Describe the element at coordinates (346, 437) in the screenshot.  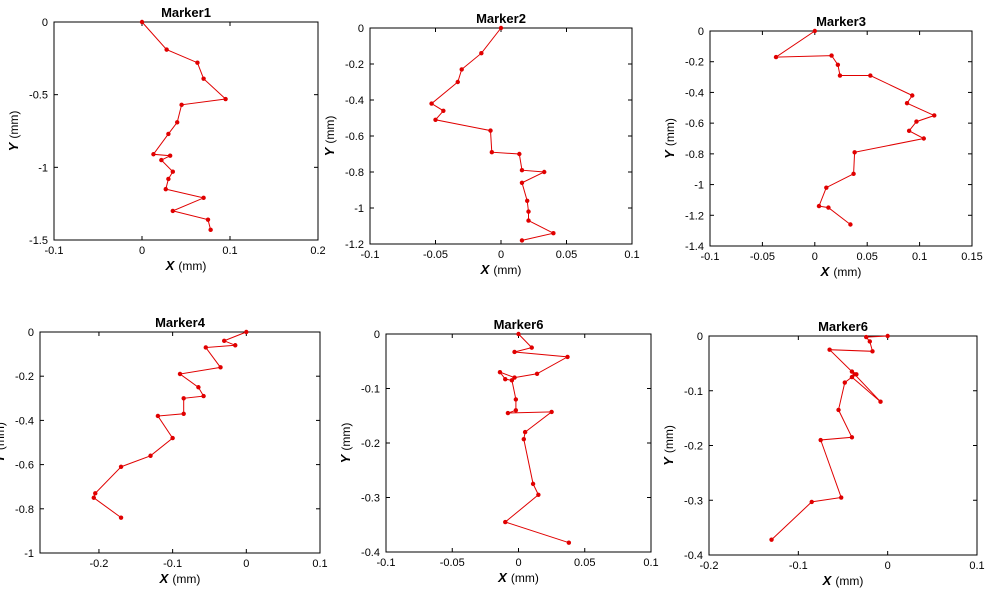
I see `y-axis-unit: (mm)` at that location.